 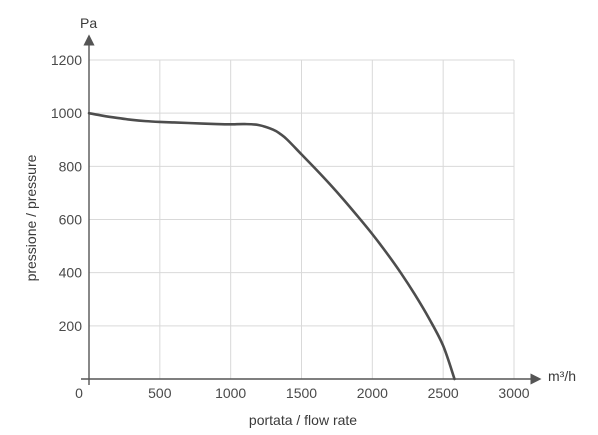 What do you see at coordinates (303, 420) in the screenshot?
I see `x-axis-title: portata / flow rate` at bounding box center [303, 420].